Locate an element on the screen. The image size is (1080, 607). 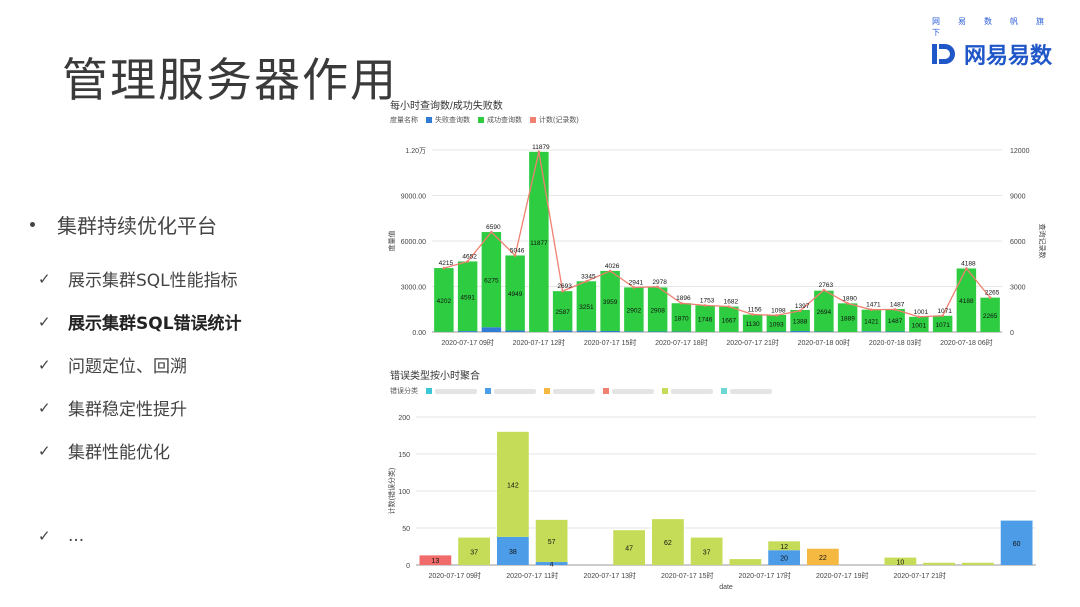
chart1-bar-label: 4591 is located at coordinates (467, 297).